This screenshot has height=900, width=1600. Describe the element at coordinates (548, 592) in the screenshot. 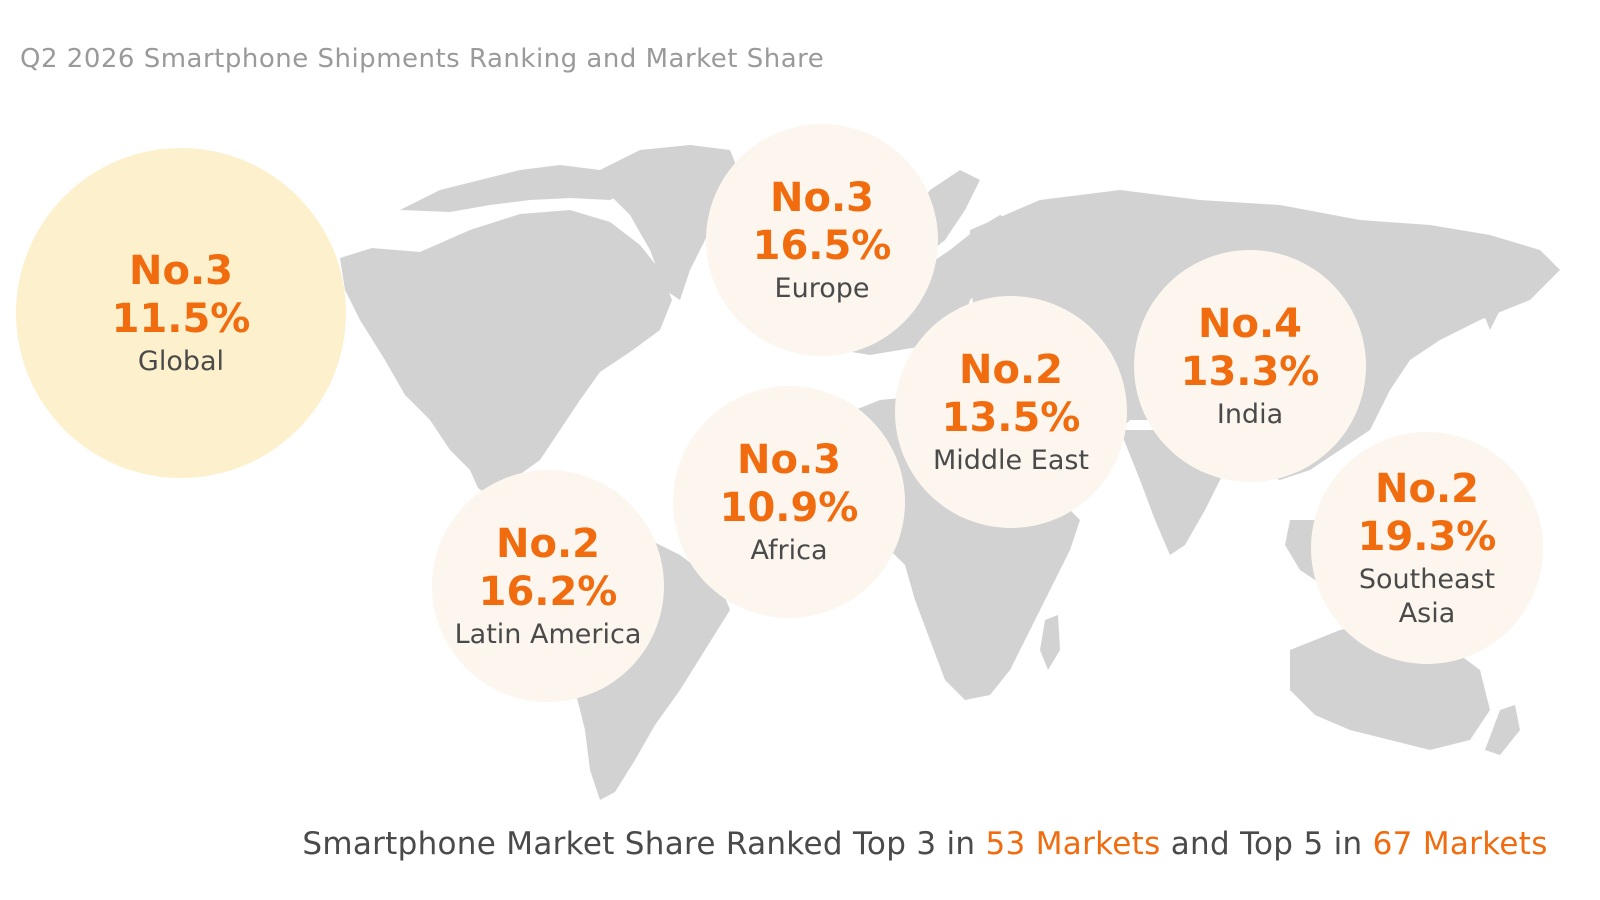

I see `share-latin-america: 16.2%` at that location.